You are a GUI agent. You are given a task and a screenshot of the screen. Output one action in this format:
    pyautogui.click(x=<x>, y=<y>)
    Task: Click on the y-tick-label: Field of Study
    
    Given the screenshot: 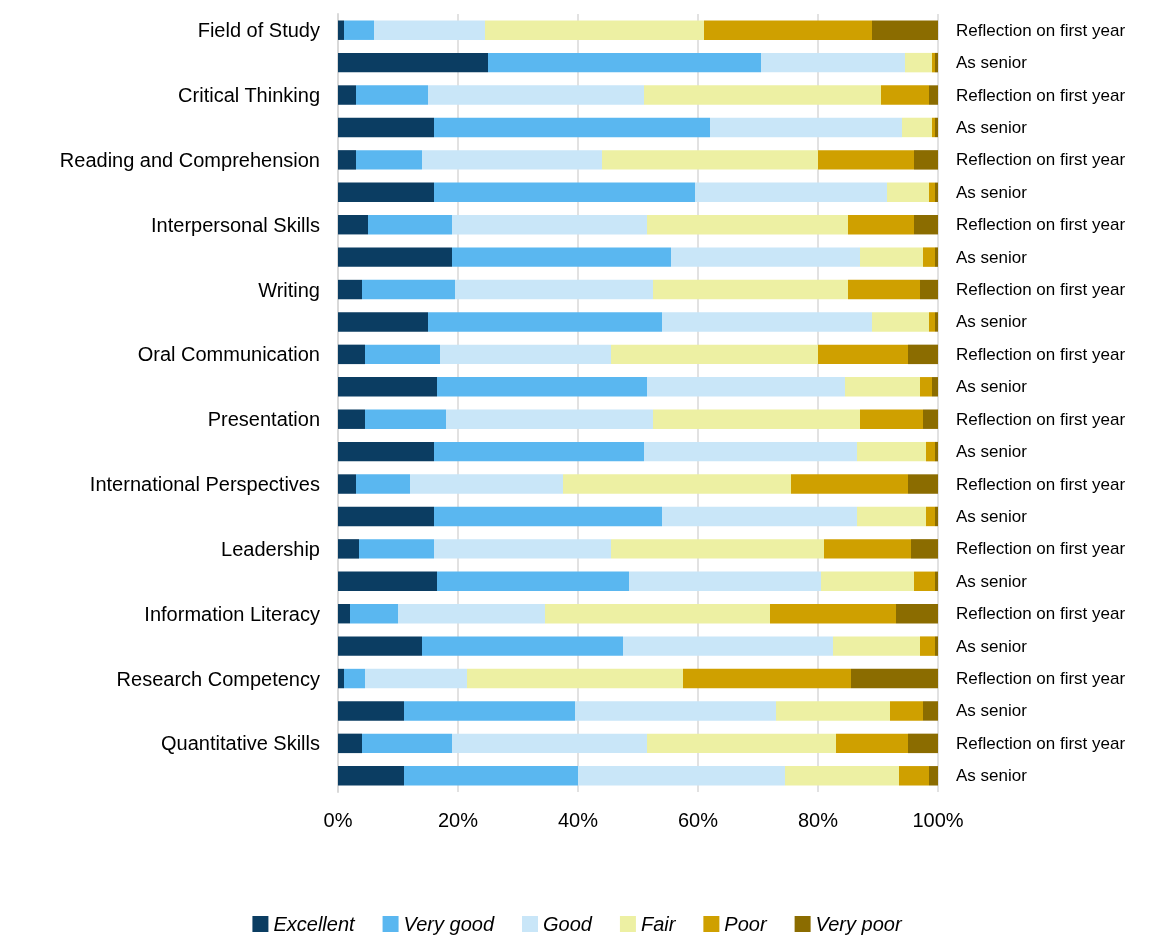 What is the action you would take?
    pyautogui.click(x=258, y=30)
    